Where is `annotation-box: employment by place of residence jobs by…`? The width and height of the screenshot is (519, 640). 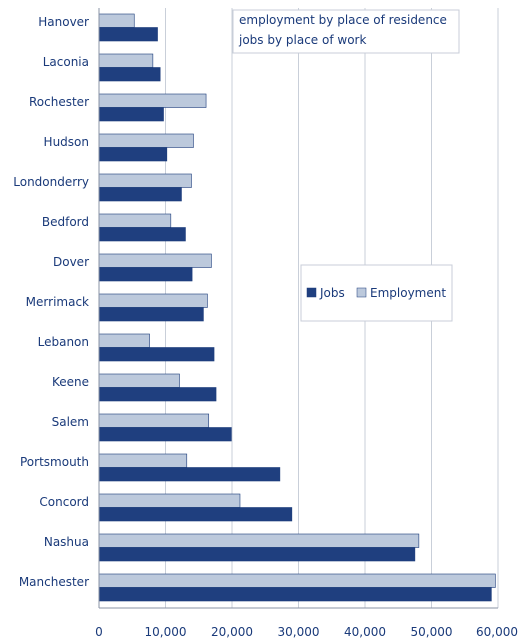
annotation-box: employment by place of residence jobs by… is located at coordinates (346, 31).